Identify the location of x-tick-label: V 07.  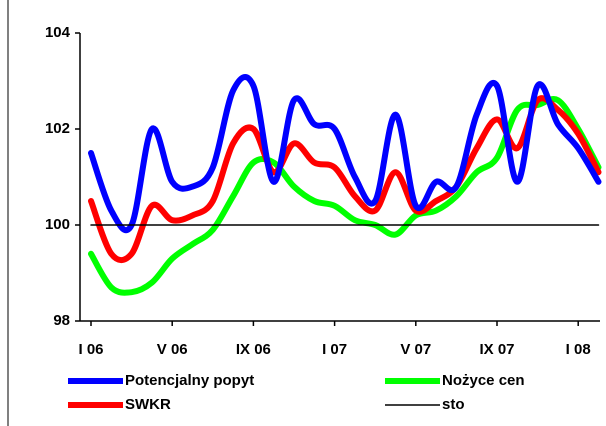
(415, 349).